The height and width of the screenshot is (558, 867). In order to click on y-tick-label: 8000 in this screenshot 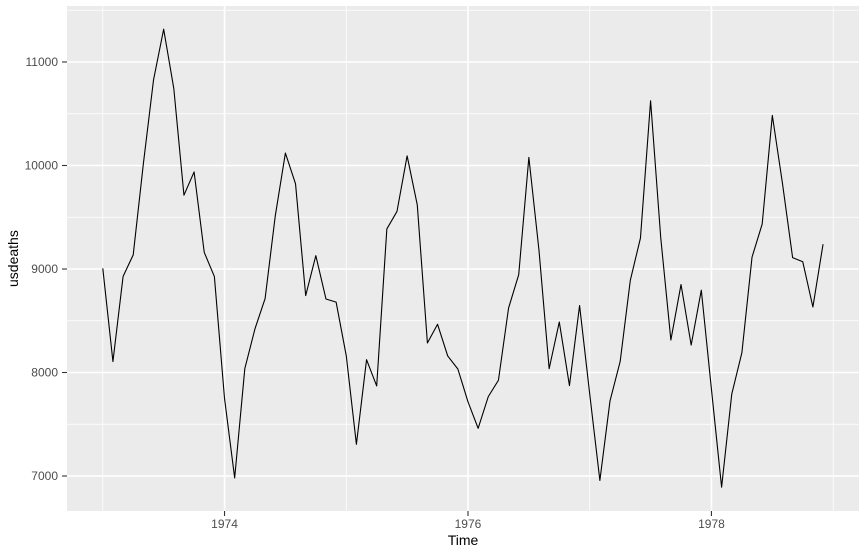, I will do `click(44, 373)`.